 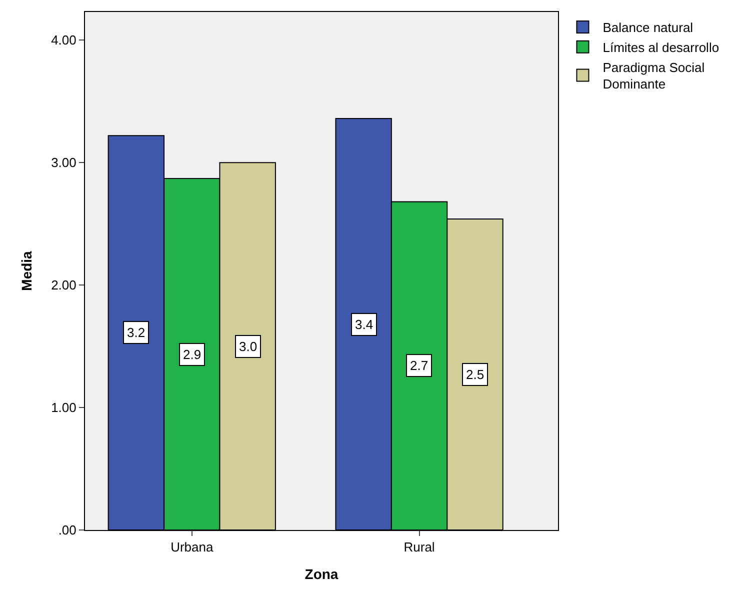 What do you see at coordinates (364, 324) in the screenshot?
I see `data-label: 3.4` at bounding box center [364, 324].